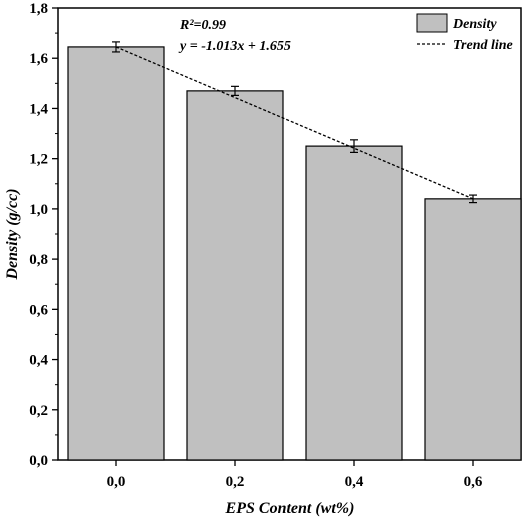 The height and width of the screenshot is (520, 526). What do you see at coordinates (116, 482) in the screenshot?
I see `x-tick-label-0: 0,0` at bounding box center [116, 482].